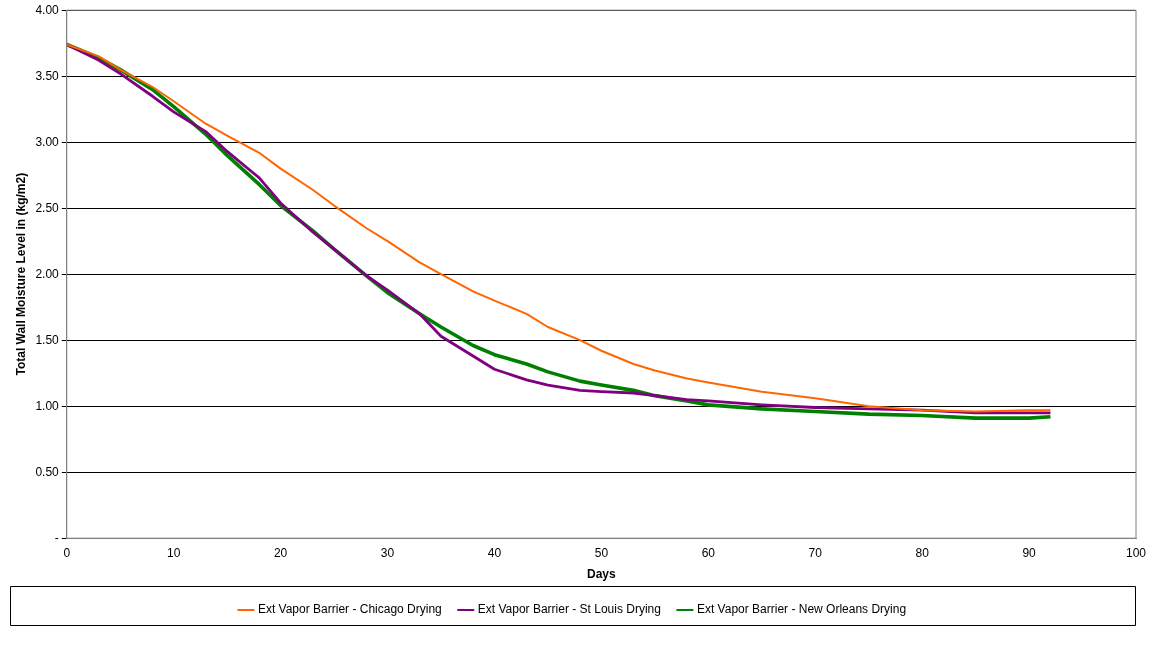 The height and width of the screenshot is (664, 1158). What do you see at coordinates (1136, 552) in the screenshot?
I see `x-tick-label: 100` at bounding box center [1136, 552].